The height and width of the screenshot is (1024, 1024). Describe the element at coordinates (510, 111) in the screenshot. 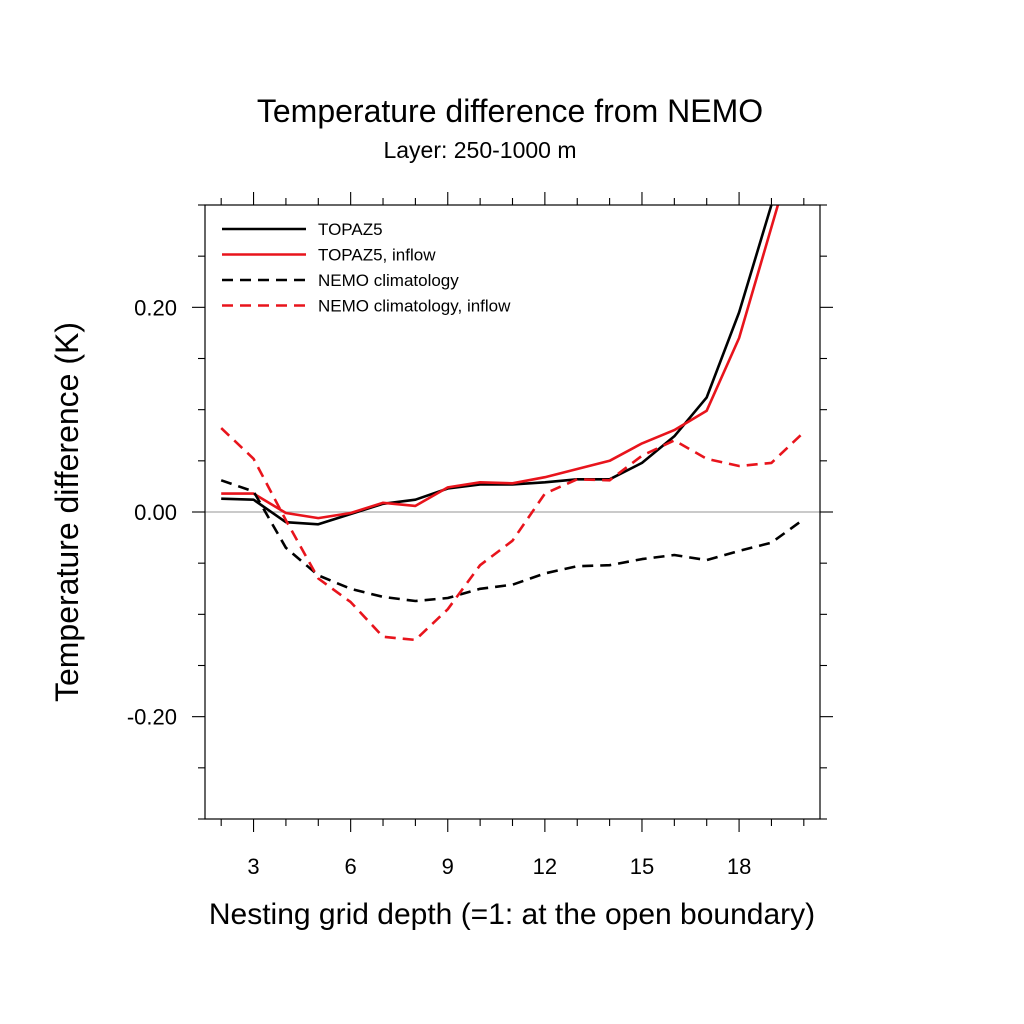

I see `chart-title: Temperature difference from NEMO` at that location.